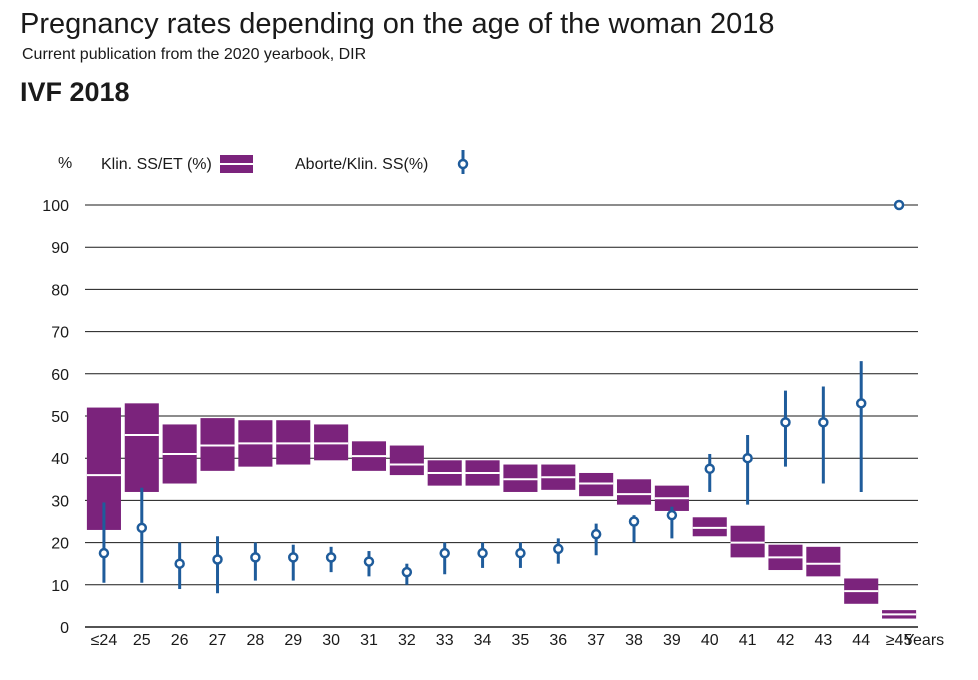 The image size is (978, 680). Describe the element at coordinates (60, 375) in the screenshot. I see `y-tick-label: 60` at that location.